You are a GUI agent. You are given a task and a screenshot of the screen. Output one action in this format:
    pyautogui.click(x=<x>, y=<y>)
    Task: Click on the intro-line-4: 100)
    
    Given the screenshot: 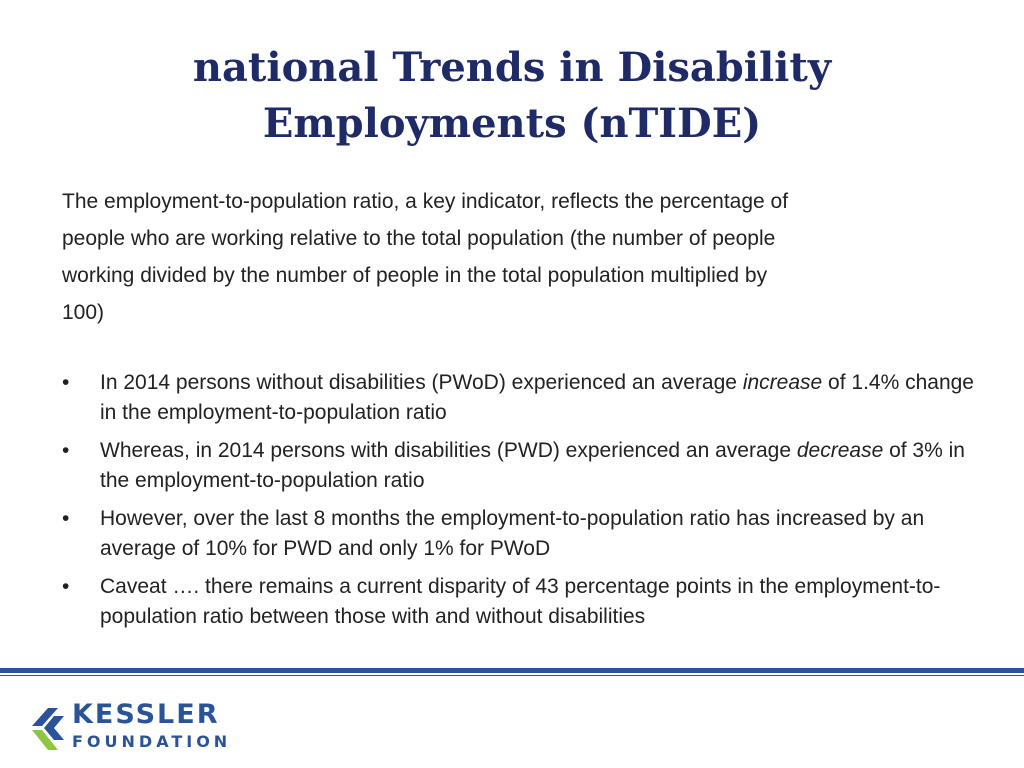 What is the action you would take?
    pyautogui.click(x=83, y=312)
    